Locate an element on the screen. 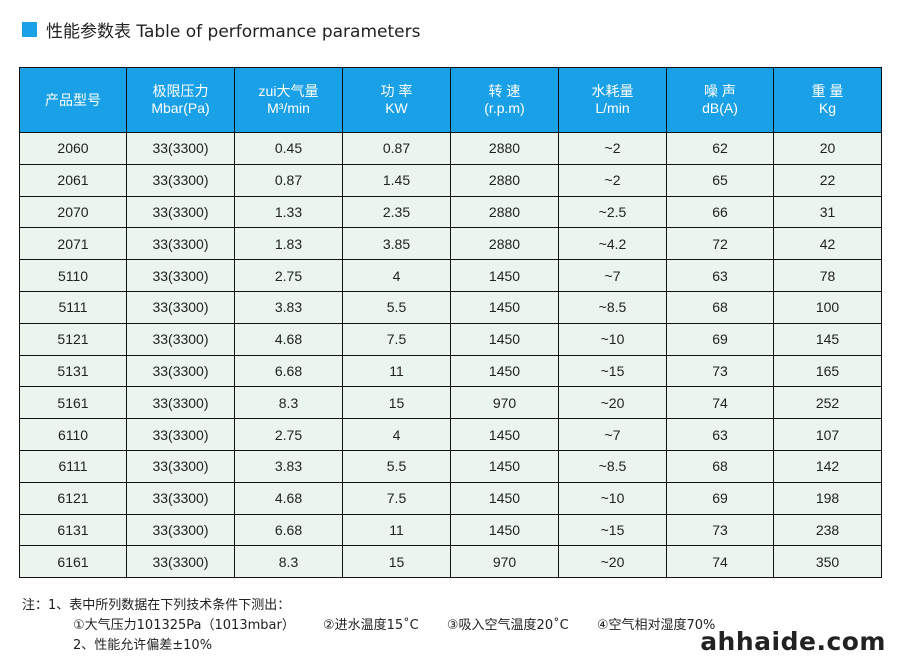  column-header: 功 率 KW is located at coordinates (396, 100).